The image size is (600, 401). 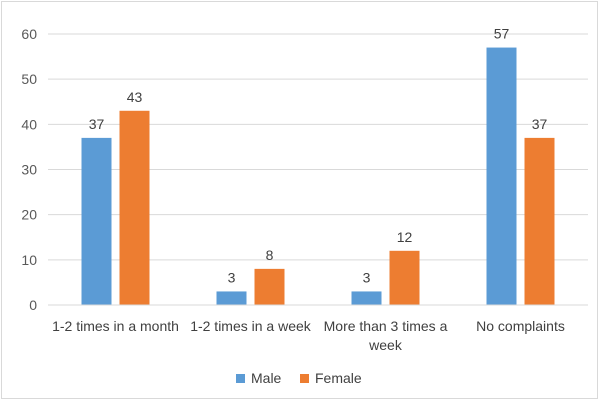 I want to click on data-label: 8, so click(x=270, y=255).